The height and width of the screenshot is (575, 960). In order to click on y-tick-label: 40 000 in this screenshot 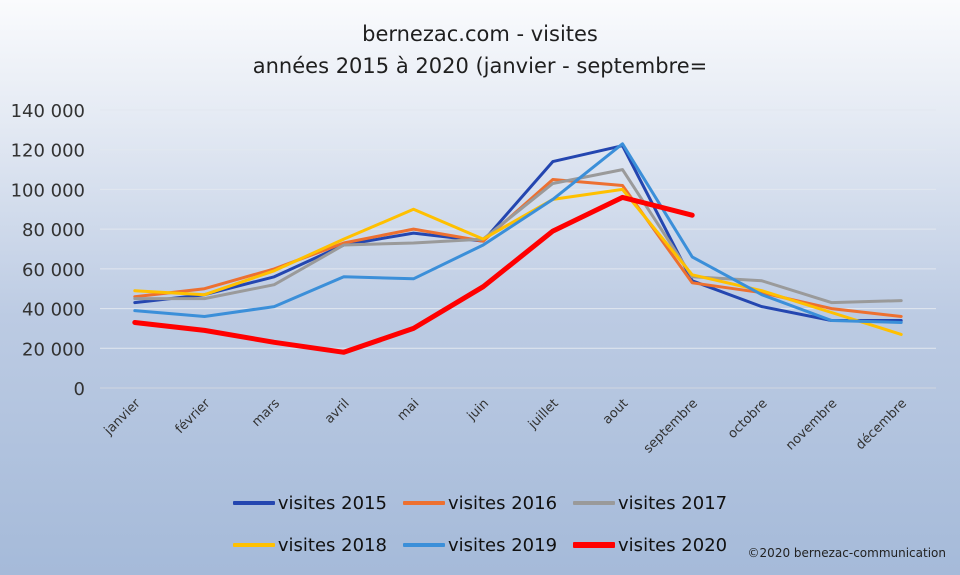, I will do `click(53, 310)`.